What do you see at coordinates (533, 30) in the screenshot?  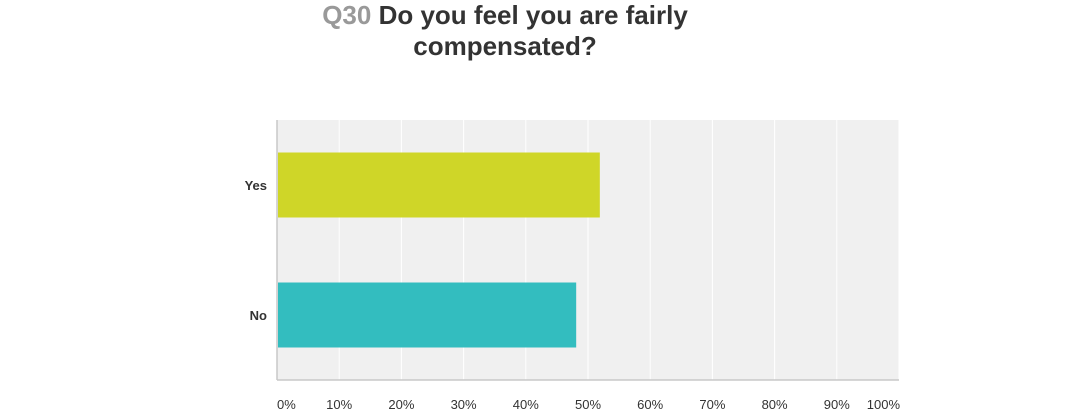 I see `question-text: Do you feel you are fairly compensated?` at bounding box center [533, 30].